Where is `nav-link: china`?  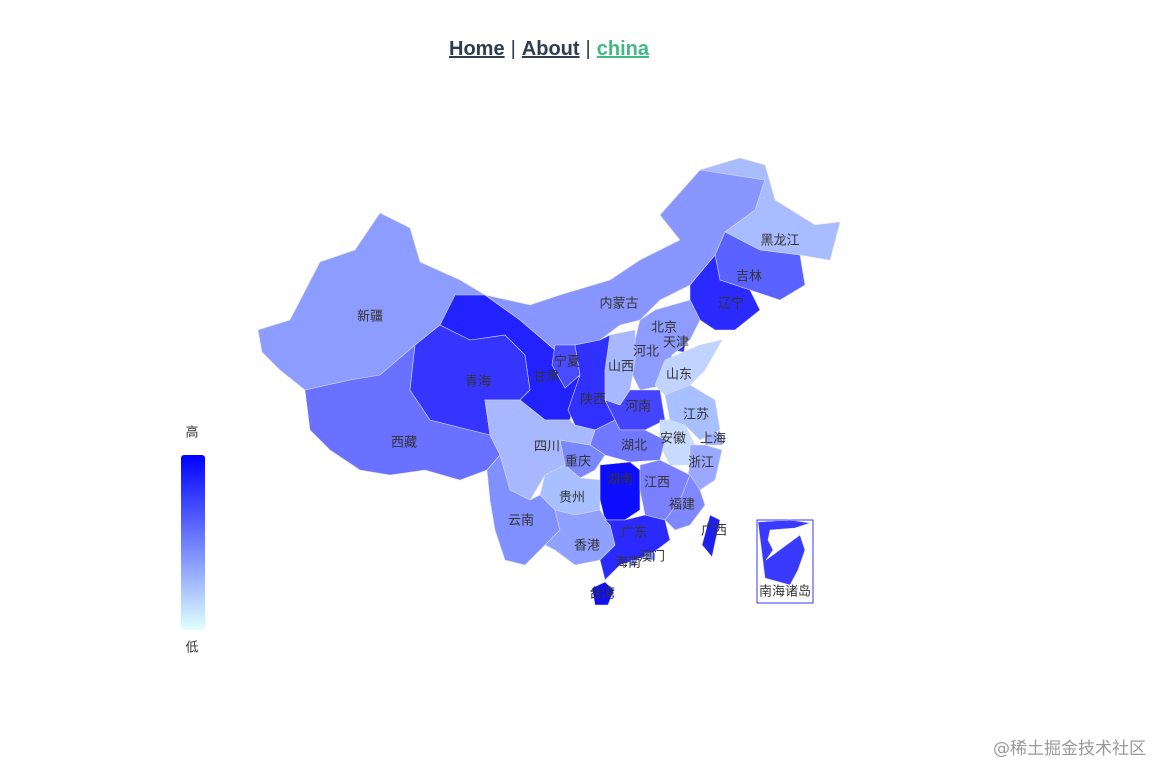 nav-link: china is located at coordinates (622, 49).